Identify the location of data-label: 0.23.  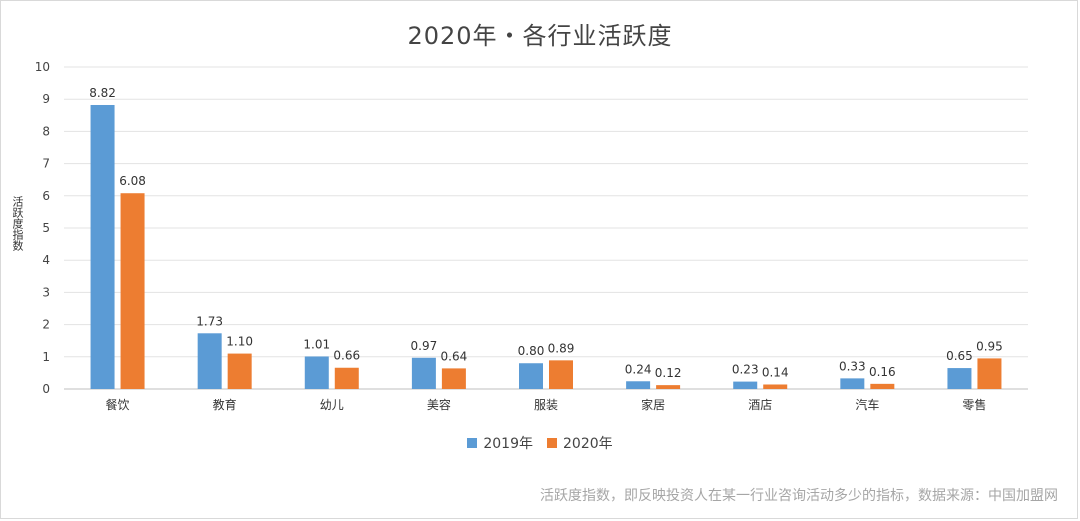
(745, 370).